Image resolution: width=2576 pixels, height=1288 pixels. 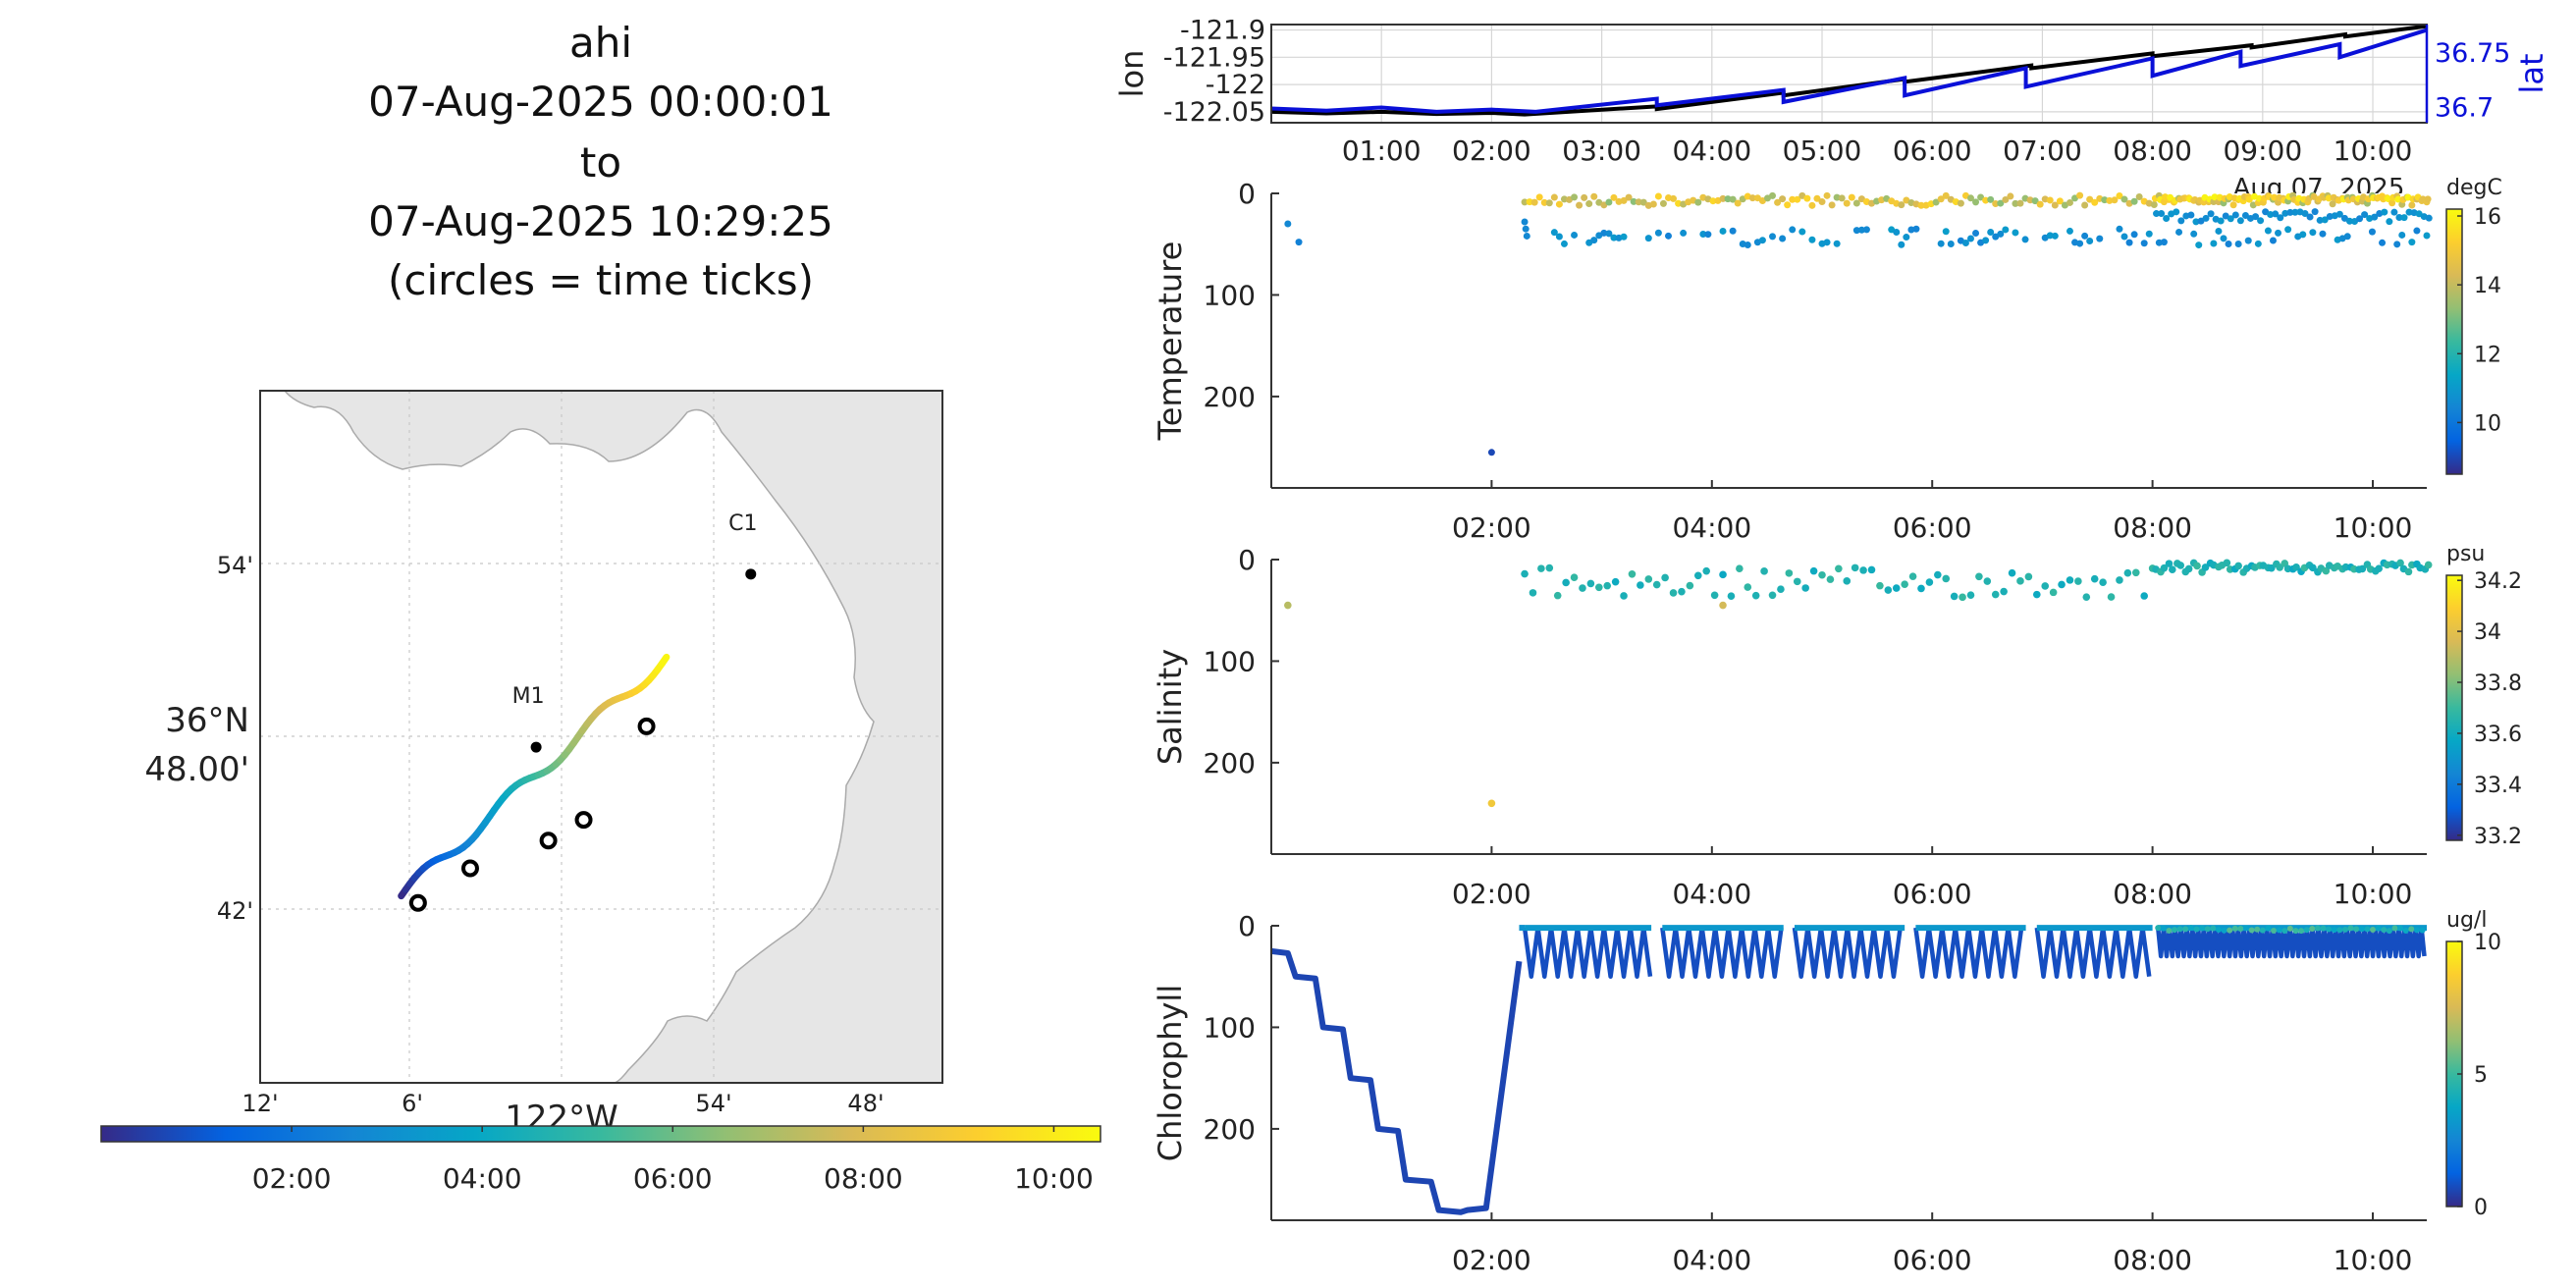 I want to click on time-colorbar-label-1000: 10:00, so click(x=1054, y=1178).